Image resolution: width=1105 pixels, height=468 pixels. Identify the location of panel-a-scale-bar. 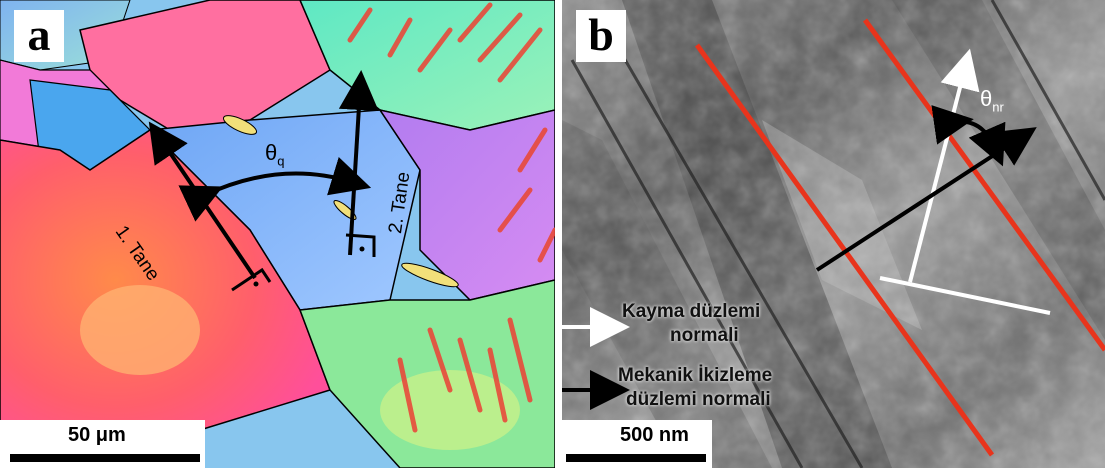
(105, 458).